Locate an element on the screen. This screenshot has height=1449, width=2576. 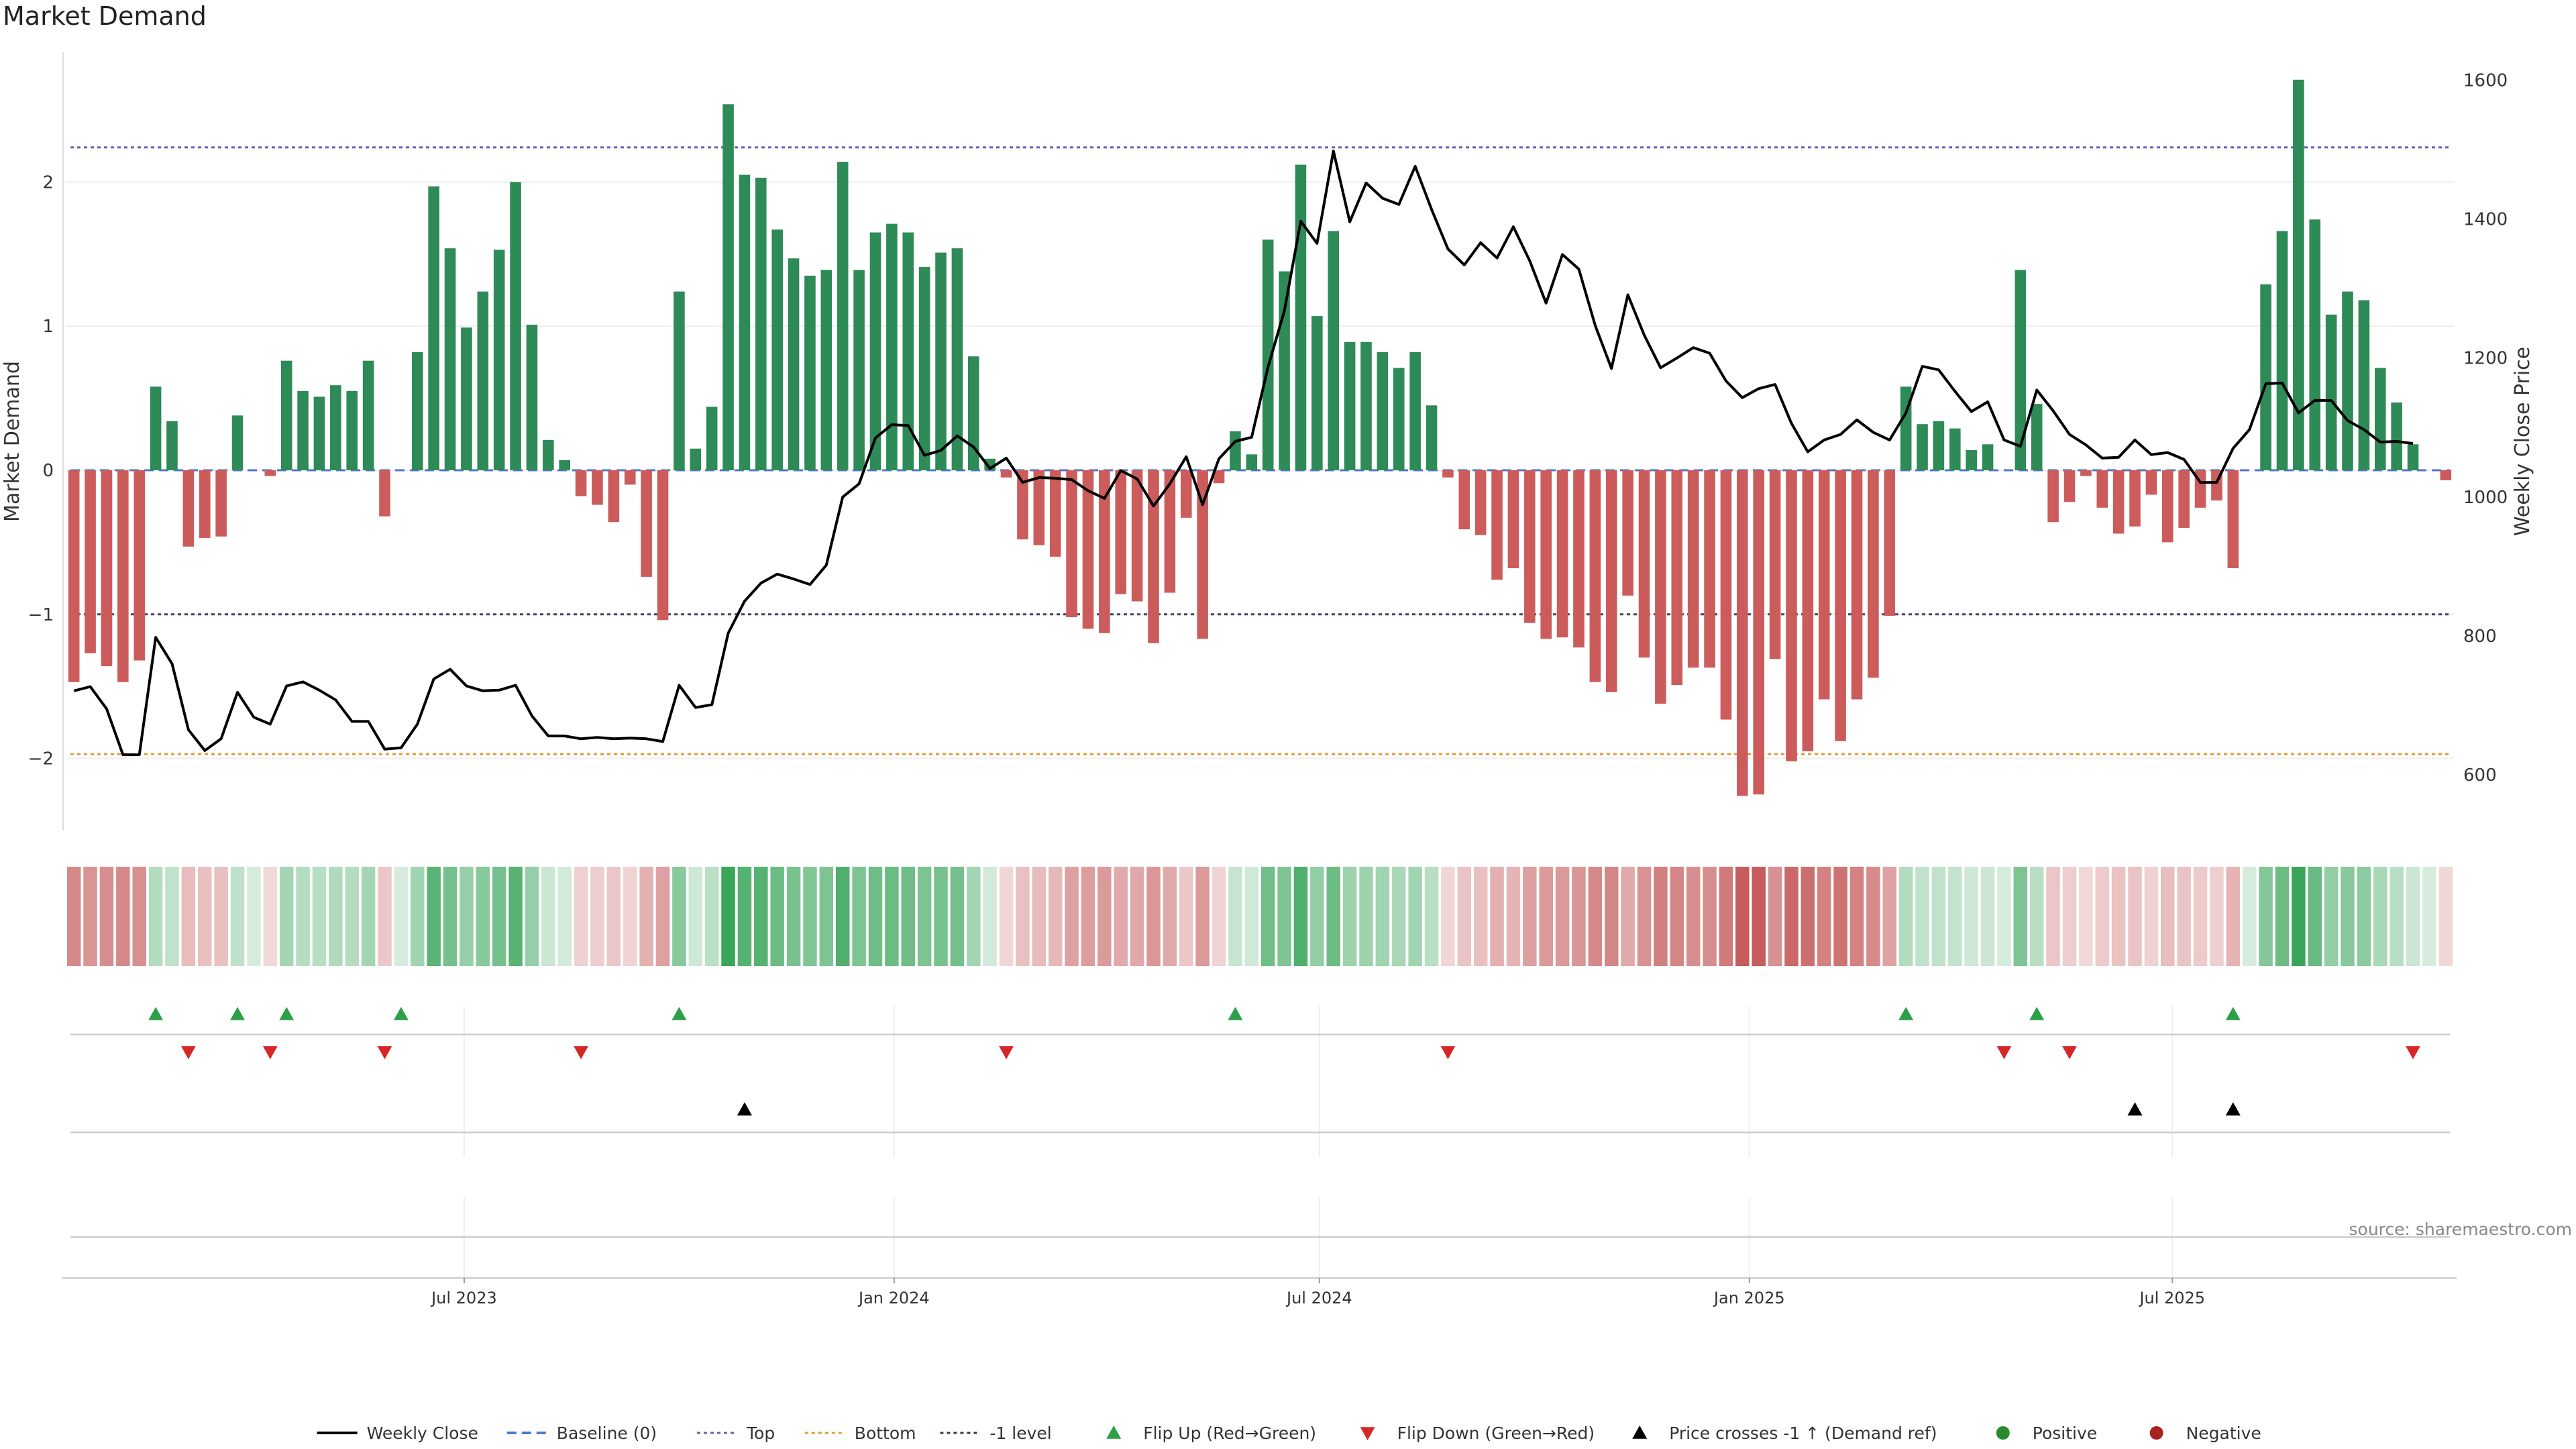
y-right-tick-label: 1600 is located at coordinates (2485, 80).